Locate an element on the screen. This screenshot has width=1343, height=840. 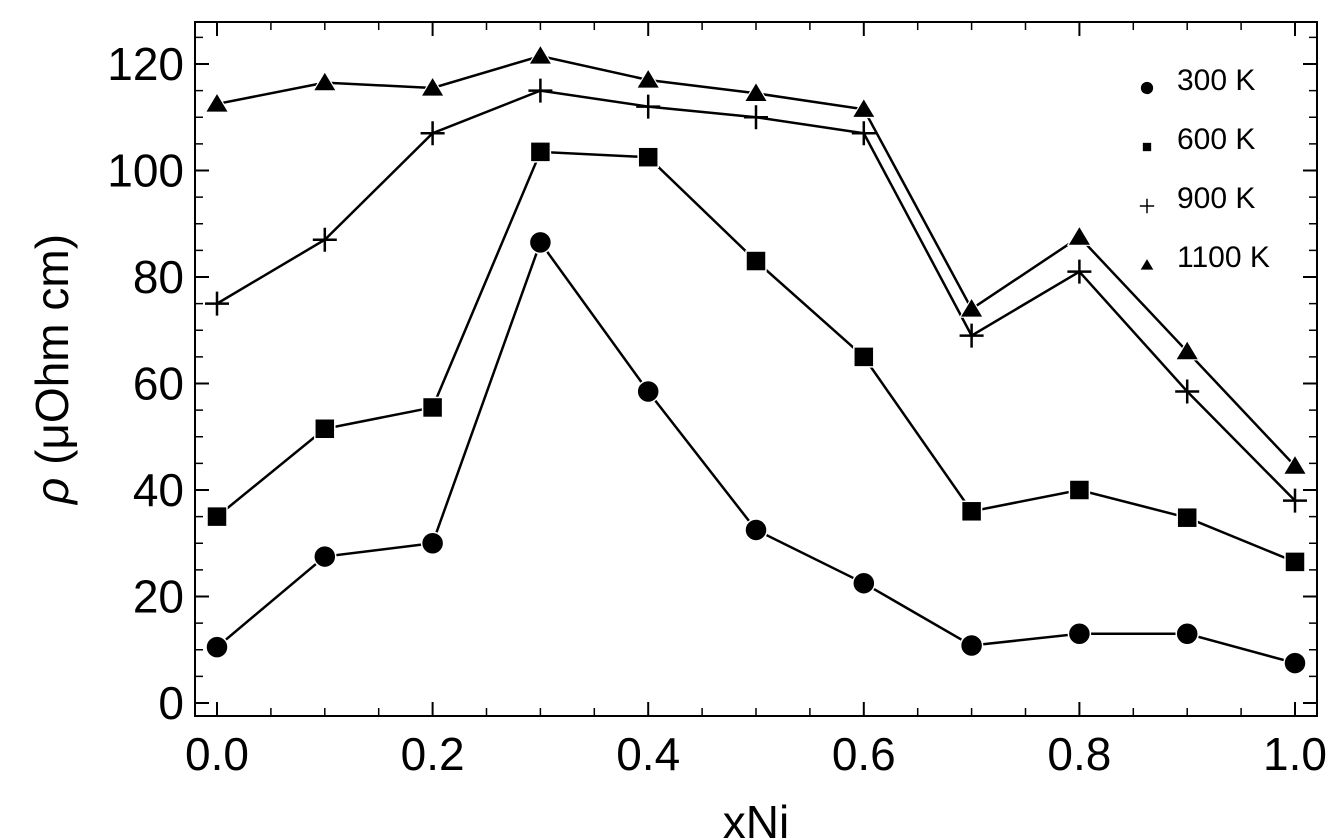
y-axis-title: ρ (μOhm cm) is located at coordinates (52, 370).